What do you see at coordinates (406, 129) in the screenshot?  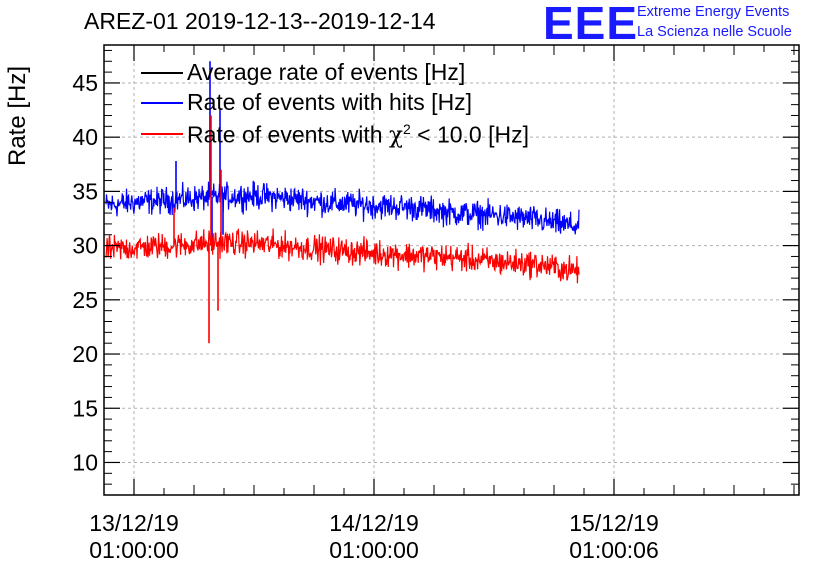 I see `chi-superscript: 2` at bounding box center [406, 129].